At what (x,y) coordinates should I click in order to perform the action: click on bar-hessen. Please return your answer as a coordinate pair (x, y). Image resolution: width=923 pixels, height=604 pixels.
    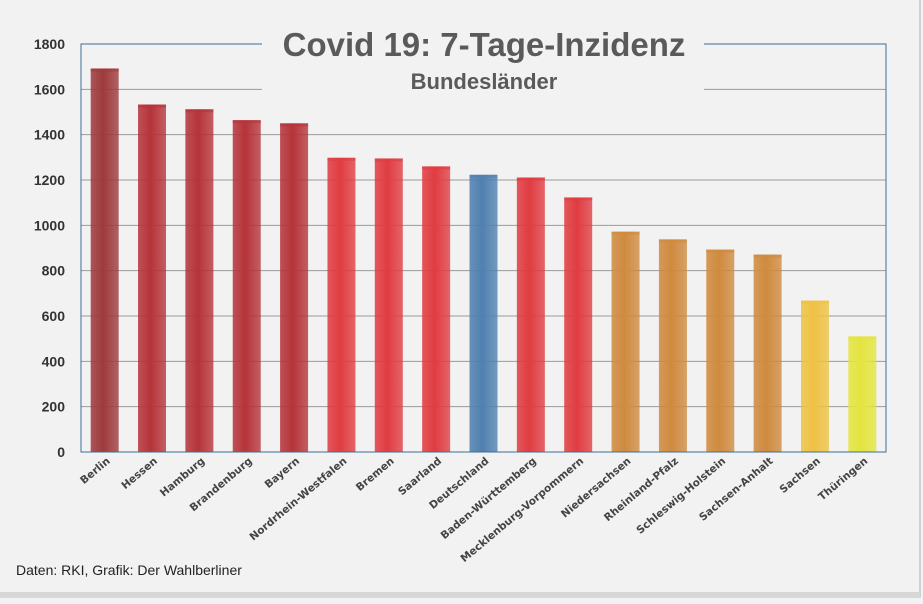
    Looking at the image, I should click on (152, 278).